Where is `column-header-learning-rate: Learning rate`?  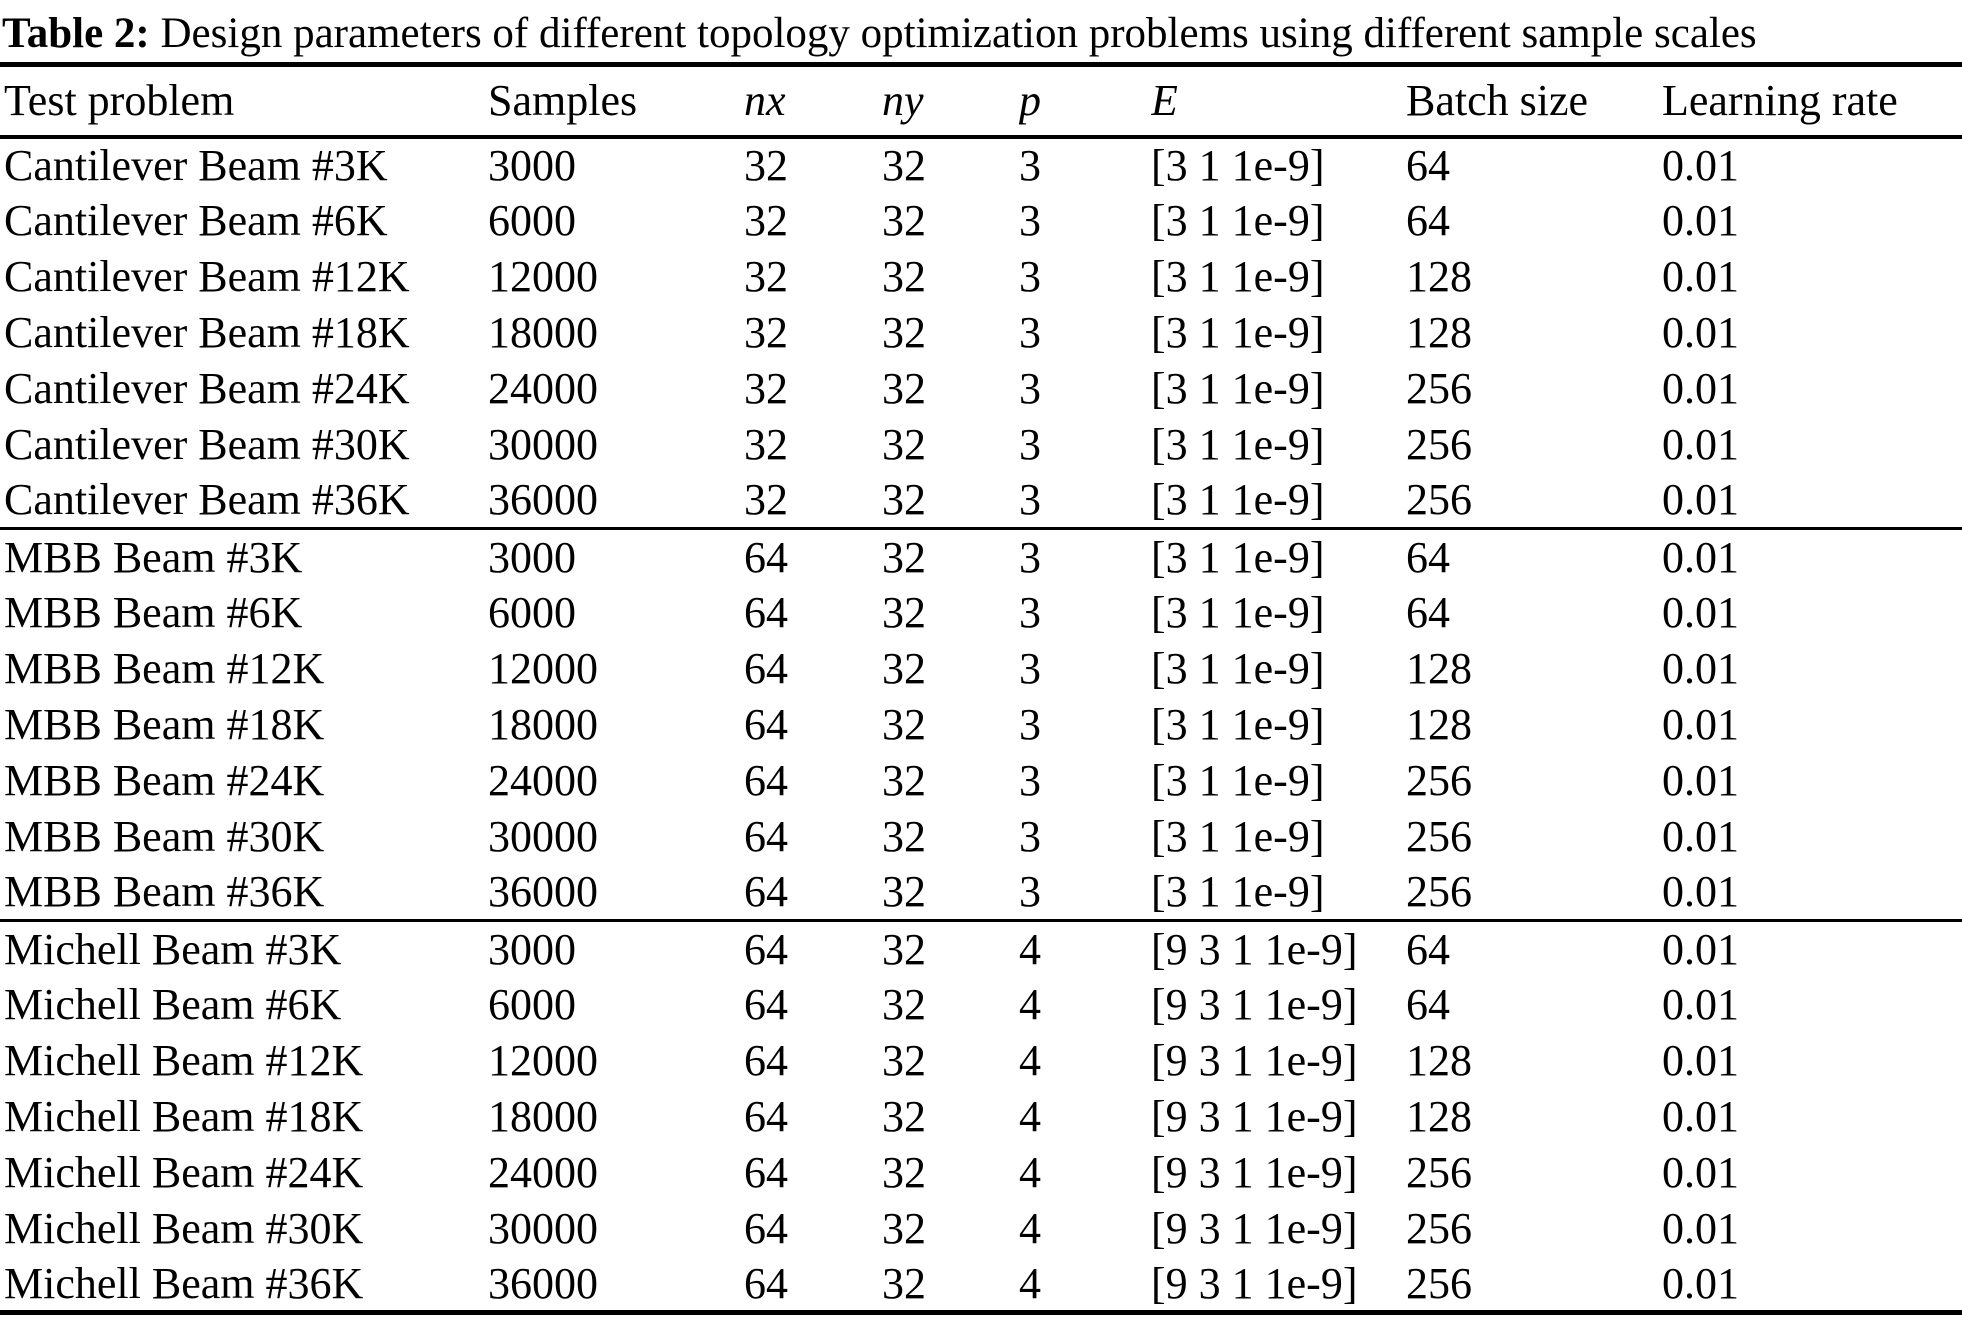 column-header-learning-rate: Learning rate is located at coordinates (1780, 101).